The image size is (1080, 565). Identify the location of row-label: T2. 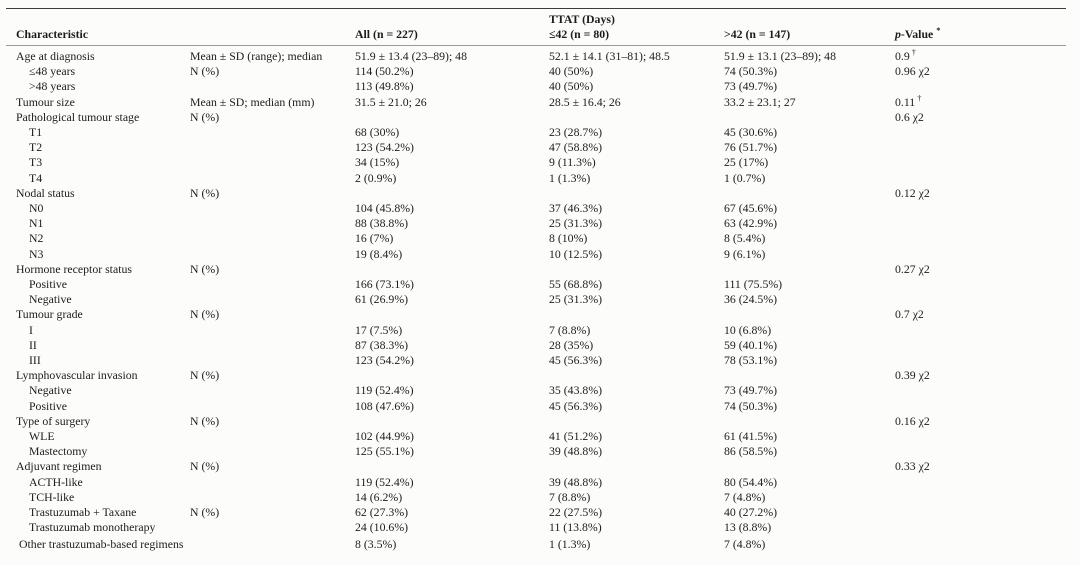
(36, 147).